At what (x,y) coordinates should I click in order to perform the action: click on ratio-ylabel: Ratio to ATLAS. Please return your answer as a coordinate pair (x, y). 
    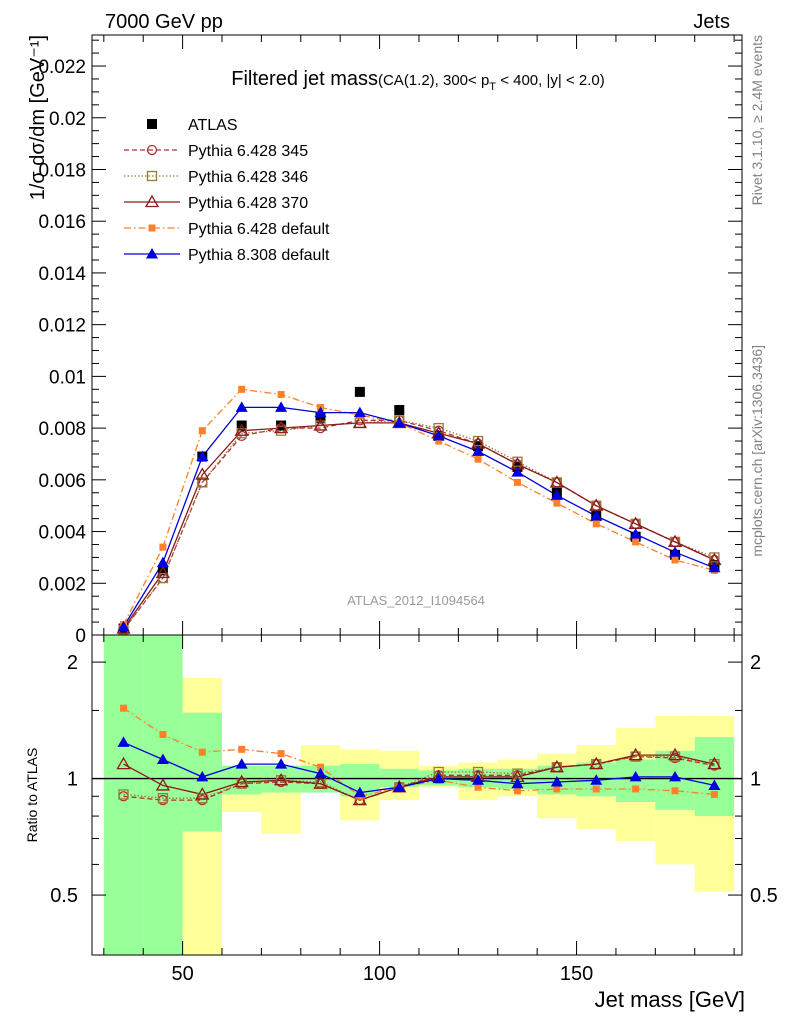
    Looking at the image, I should click on (32, 795).